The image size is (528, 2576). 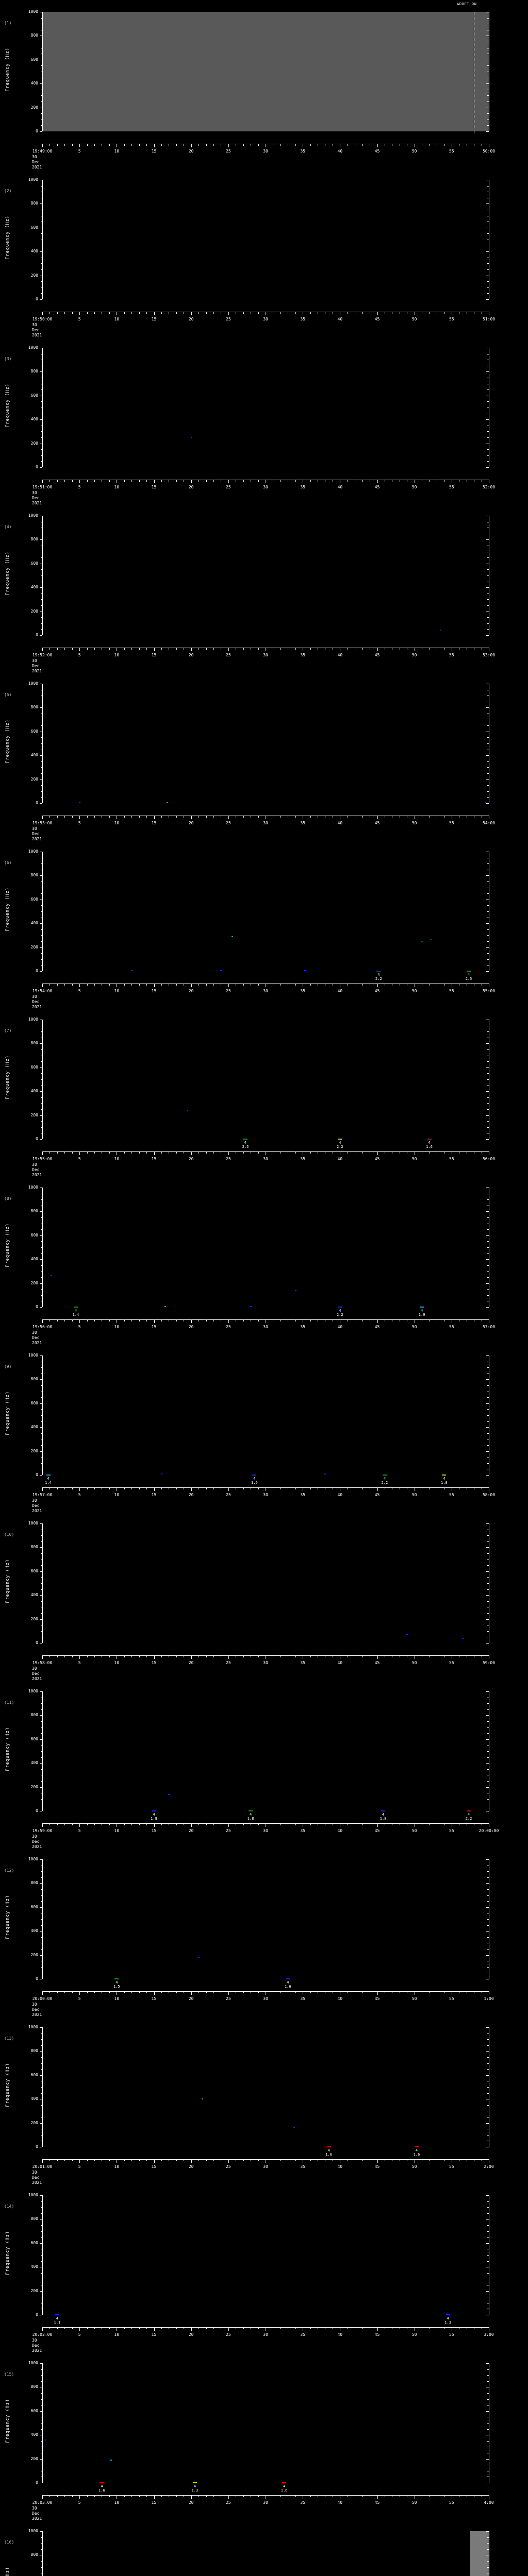 I want to click on x-tick-label: 45, so click(x=377, y=1495).